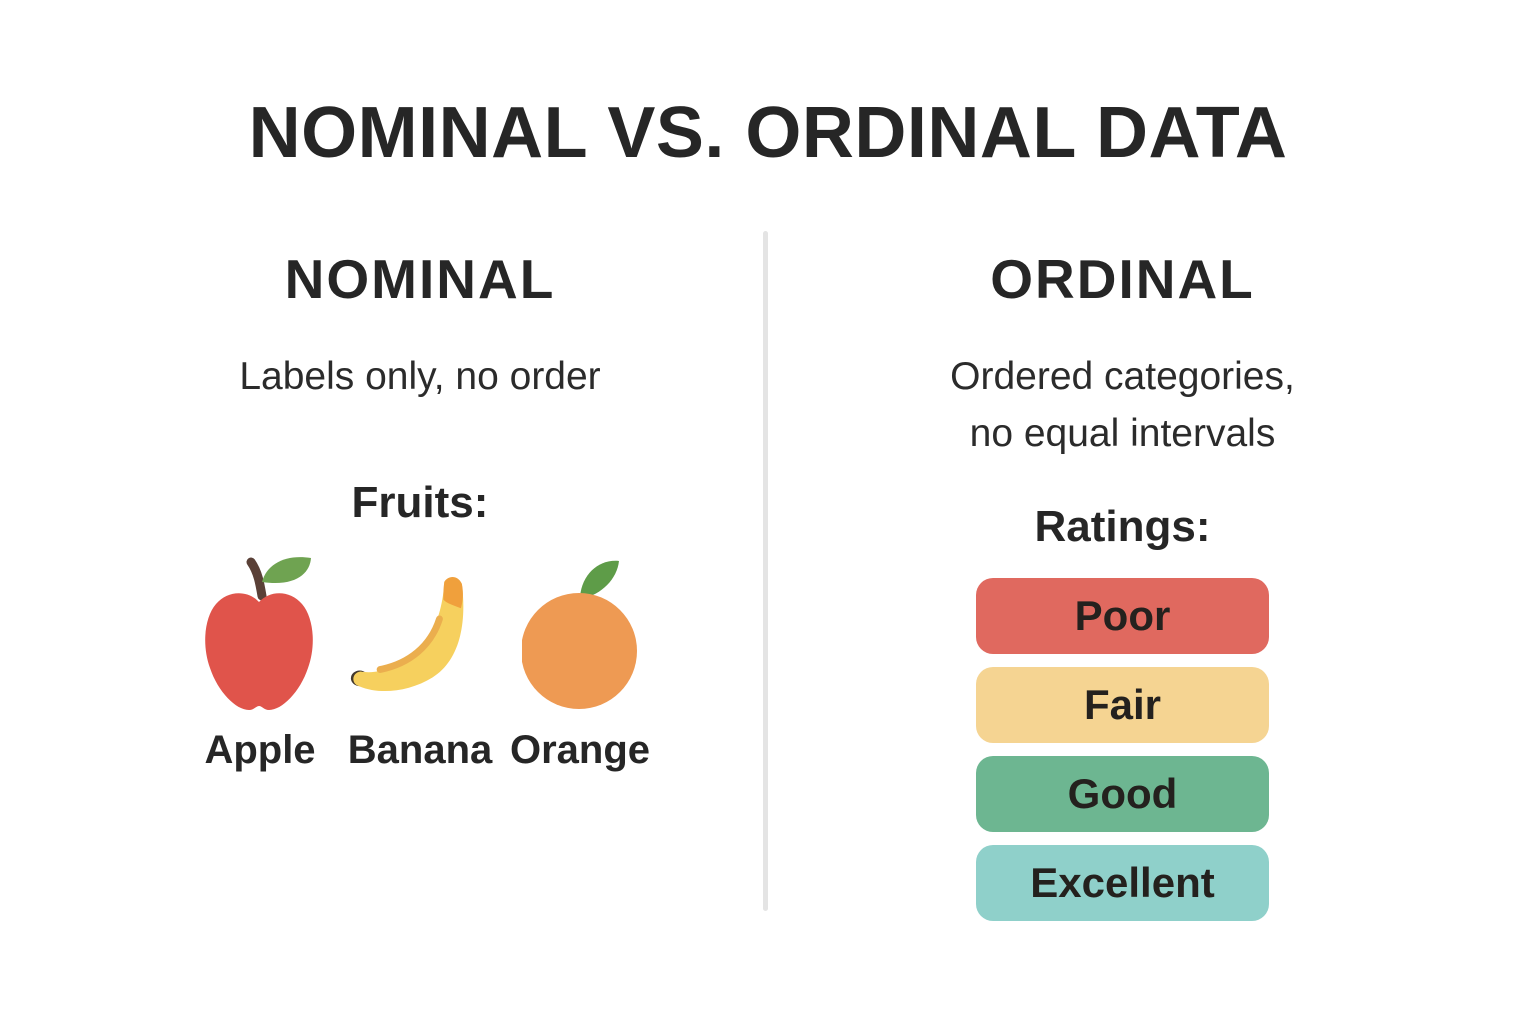 Image resolution: width=1536 pixels, height=1024 pixels. I want to click on banana-iconbox, so click(420, 634).